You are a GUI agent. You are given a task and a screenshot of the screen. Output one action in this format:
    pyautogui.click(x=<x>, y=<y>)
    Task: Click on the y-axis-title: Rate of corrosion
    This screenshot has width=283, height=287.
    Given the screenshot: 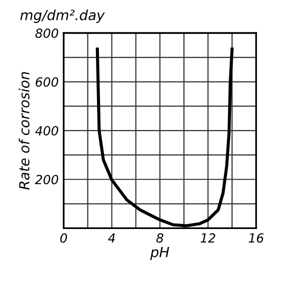 What is the action you would take?
    pyautogui.click(x=24, y=131)
    